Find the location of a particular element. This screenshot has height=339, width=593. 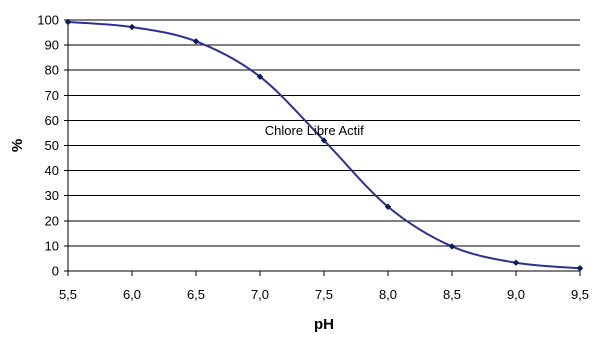

x-tick-label: 9,5 is located at coordinates (580, 294).